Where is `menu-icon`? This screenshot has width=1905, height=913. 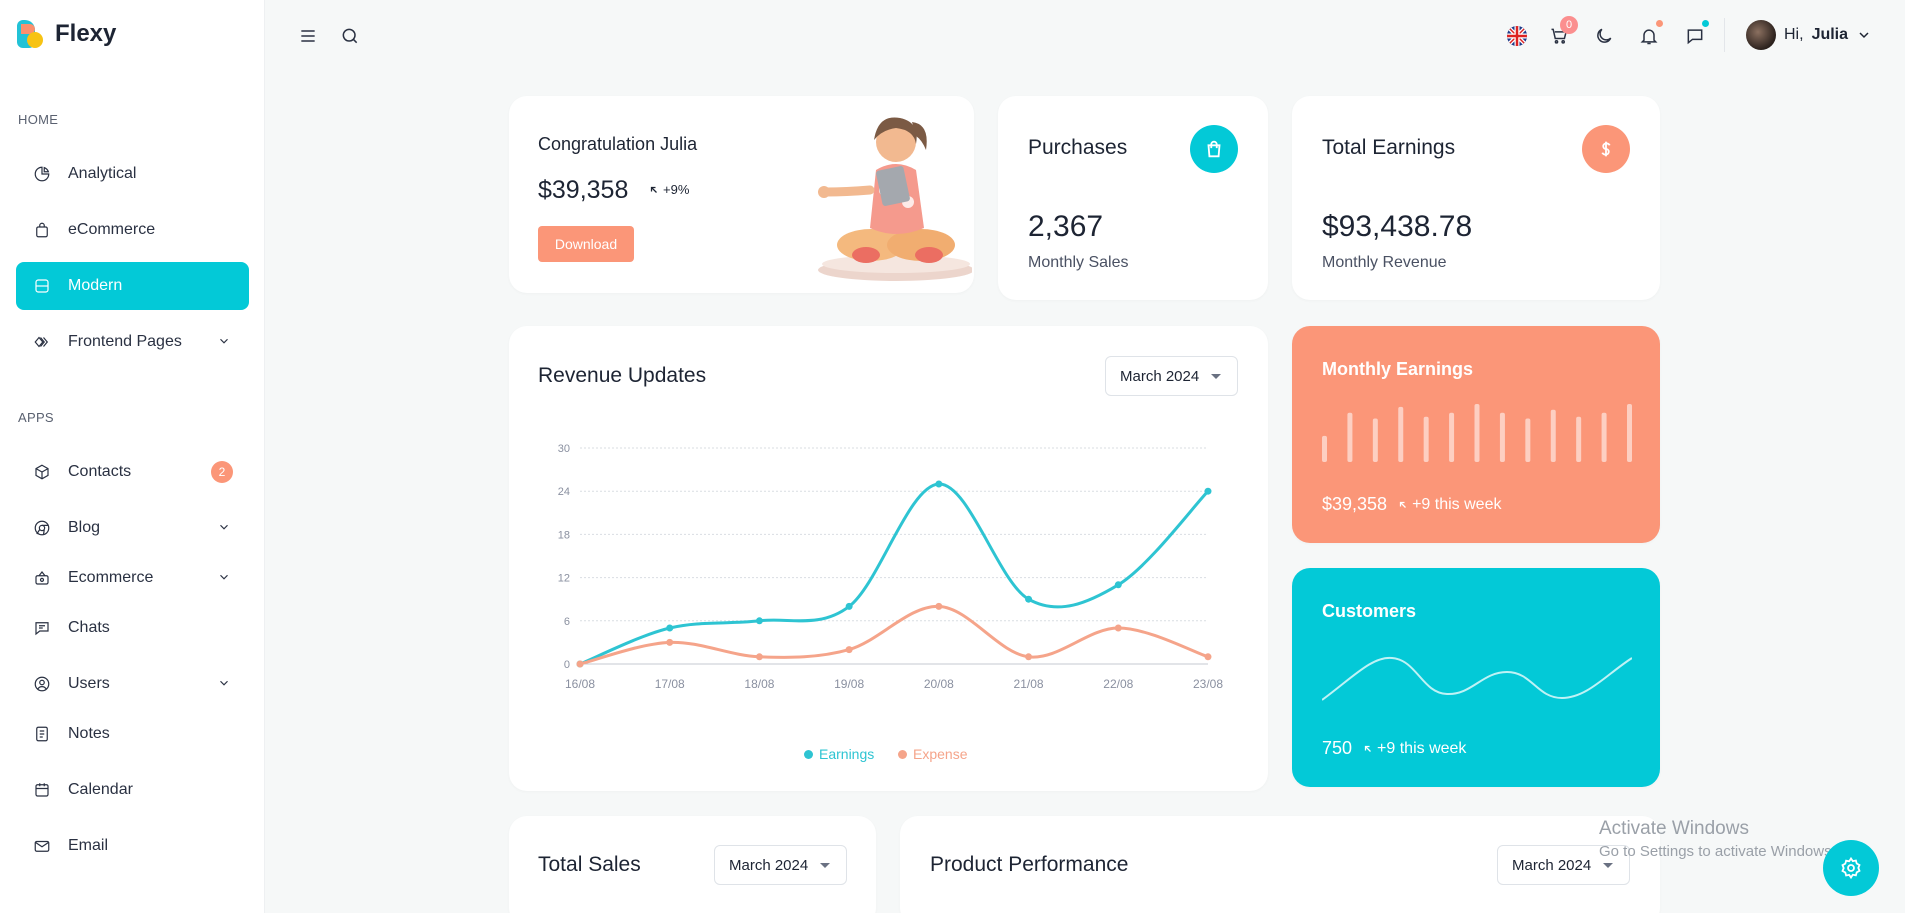
menu-icon is located at coordinates (308, 36).